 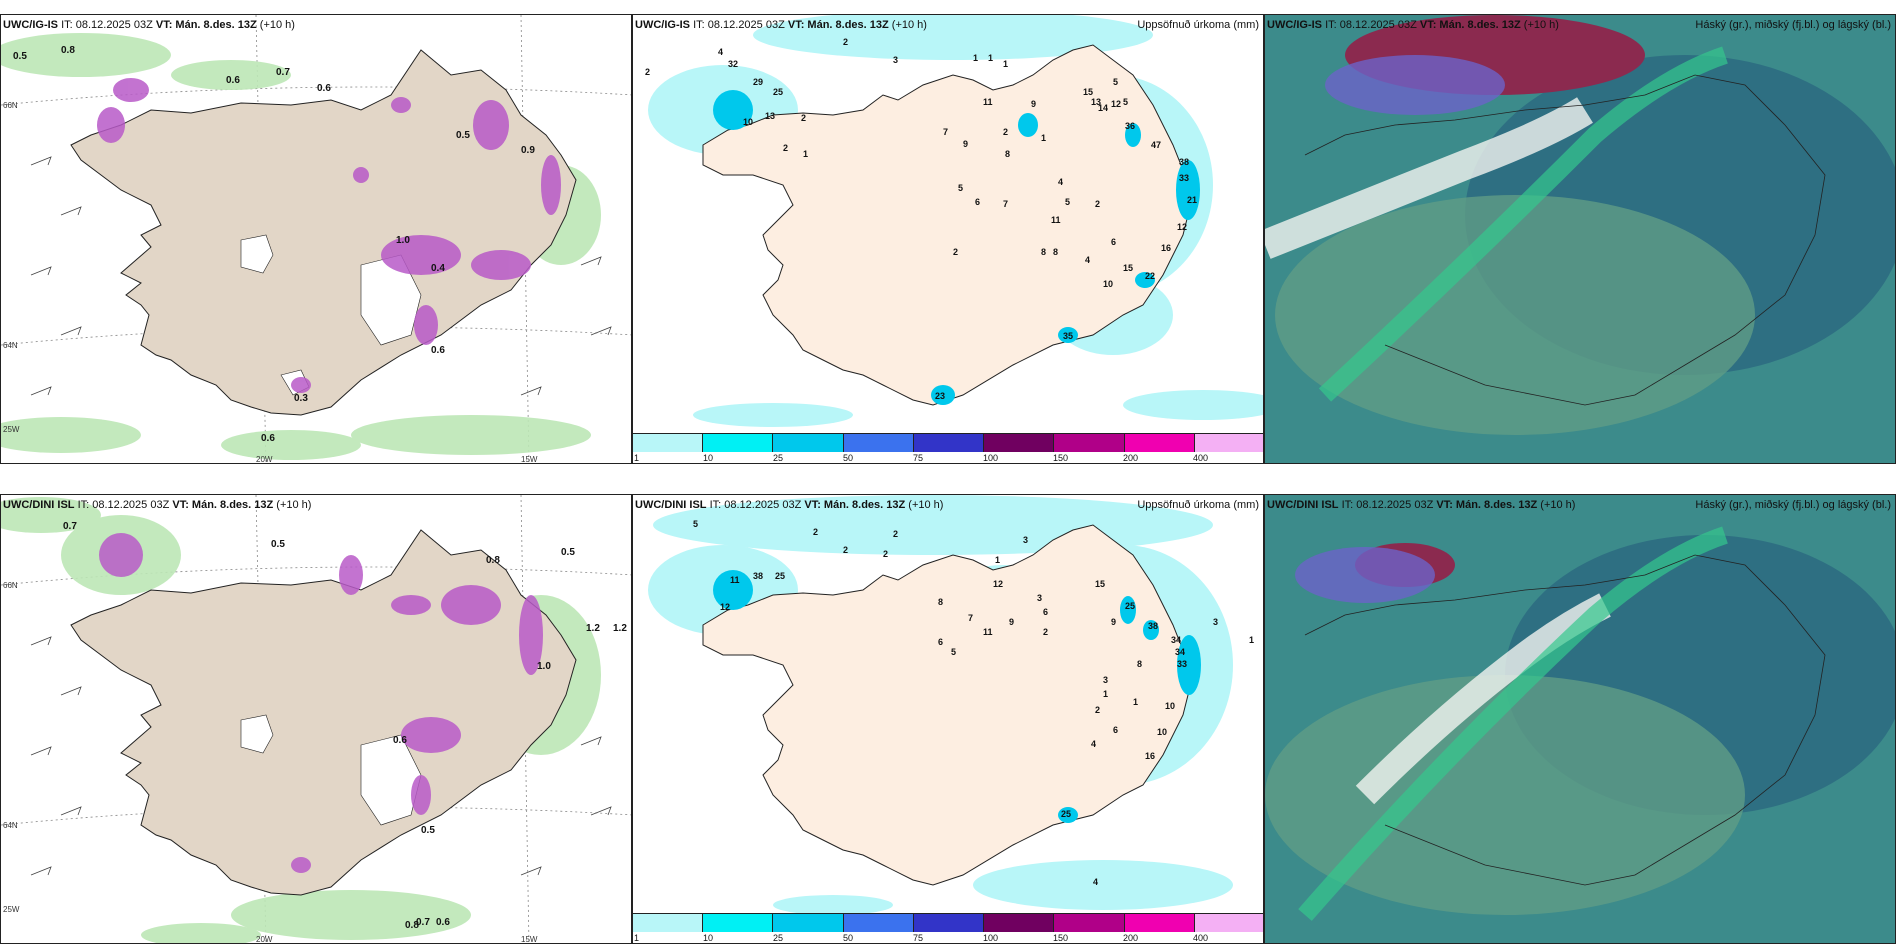 What do you see at coordinates (620, 628) in the screenshot?
I see `wind-value: 1.2` at bounding box center [620, 628].